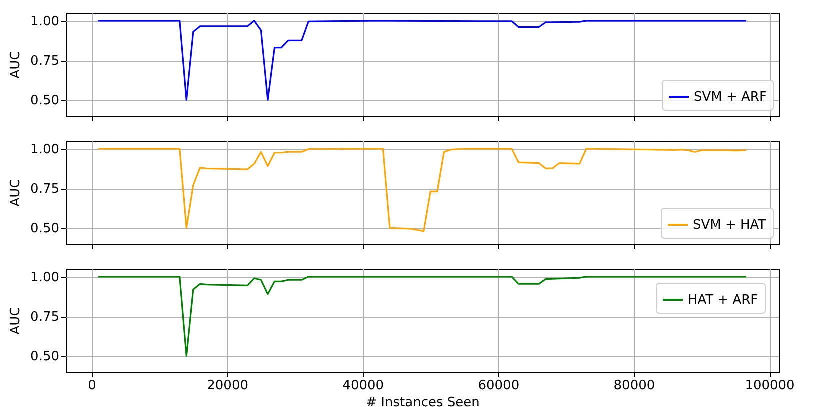  Describe the element at coordinates (635, 386) in the screenshot. I see `x-tick-label: 80000` at that location.